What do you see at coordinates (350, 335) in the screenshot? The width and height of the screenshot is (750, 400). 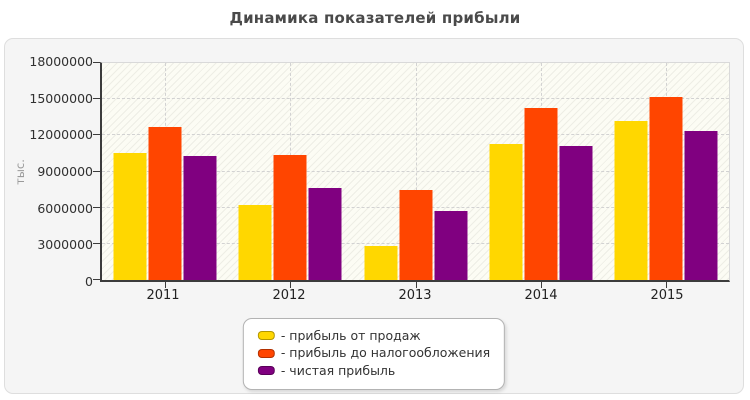 I see `legend-item-label: - прибыль от продаж` at bounding box center [350, 335].